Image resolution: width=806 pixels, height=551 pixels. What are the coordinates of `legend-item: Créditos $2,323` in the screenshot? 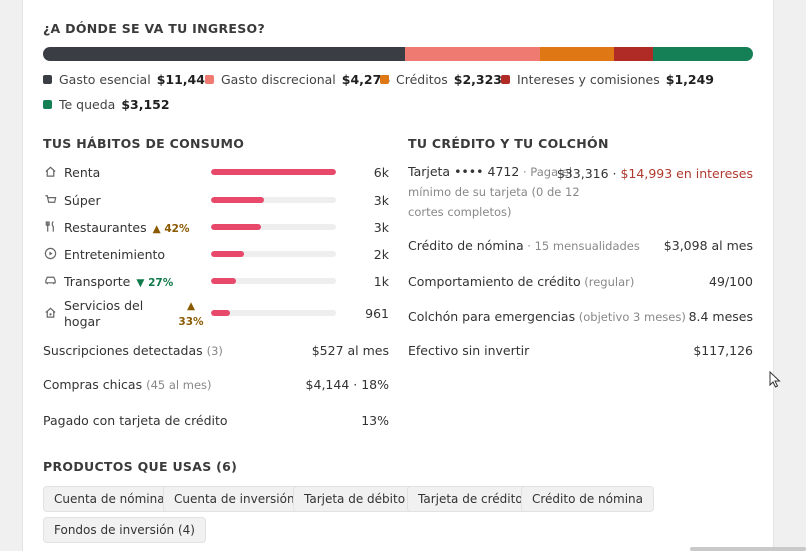 It's located at (441, 79).